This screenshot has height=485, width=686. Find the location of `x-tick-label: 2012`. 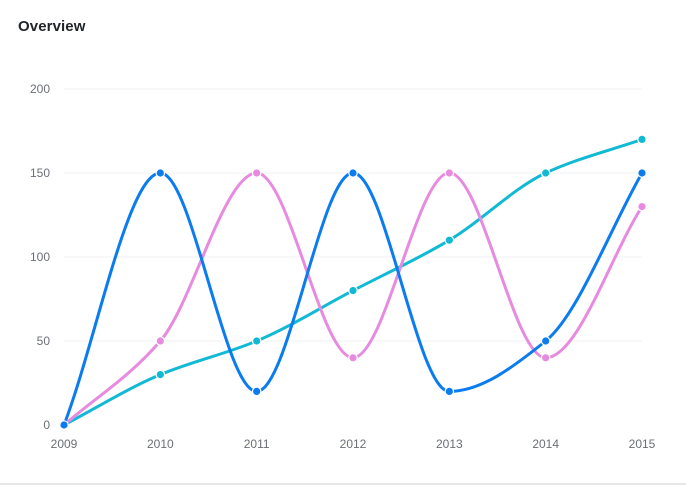

x-tick-label: 2012 is located at coordinates (353, 444).